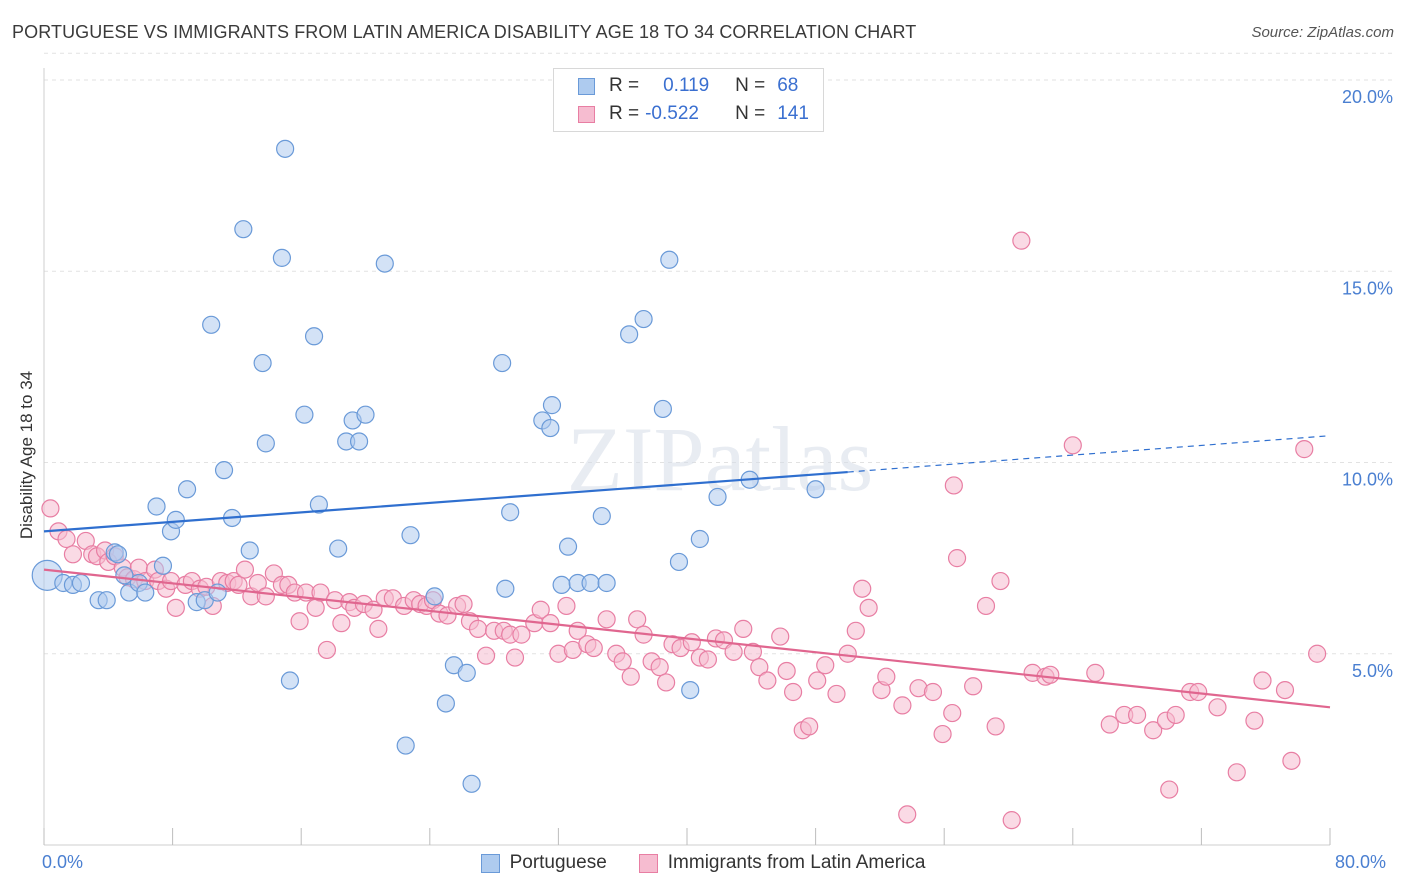  What do you see at coordinates (558, 862) in the screenshot?
I see `legend-label-portuguese: Portuguese` at bounding box center [558, 862].